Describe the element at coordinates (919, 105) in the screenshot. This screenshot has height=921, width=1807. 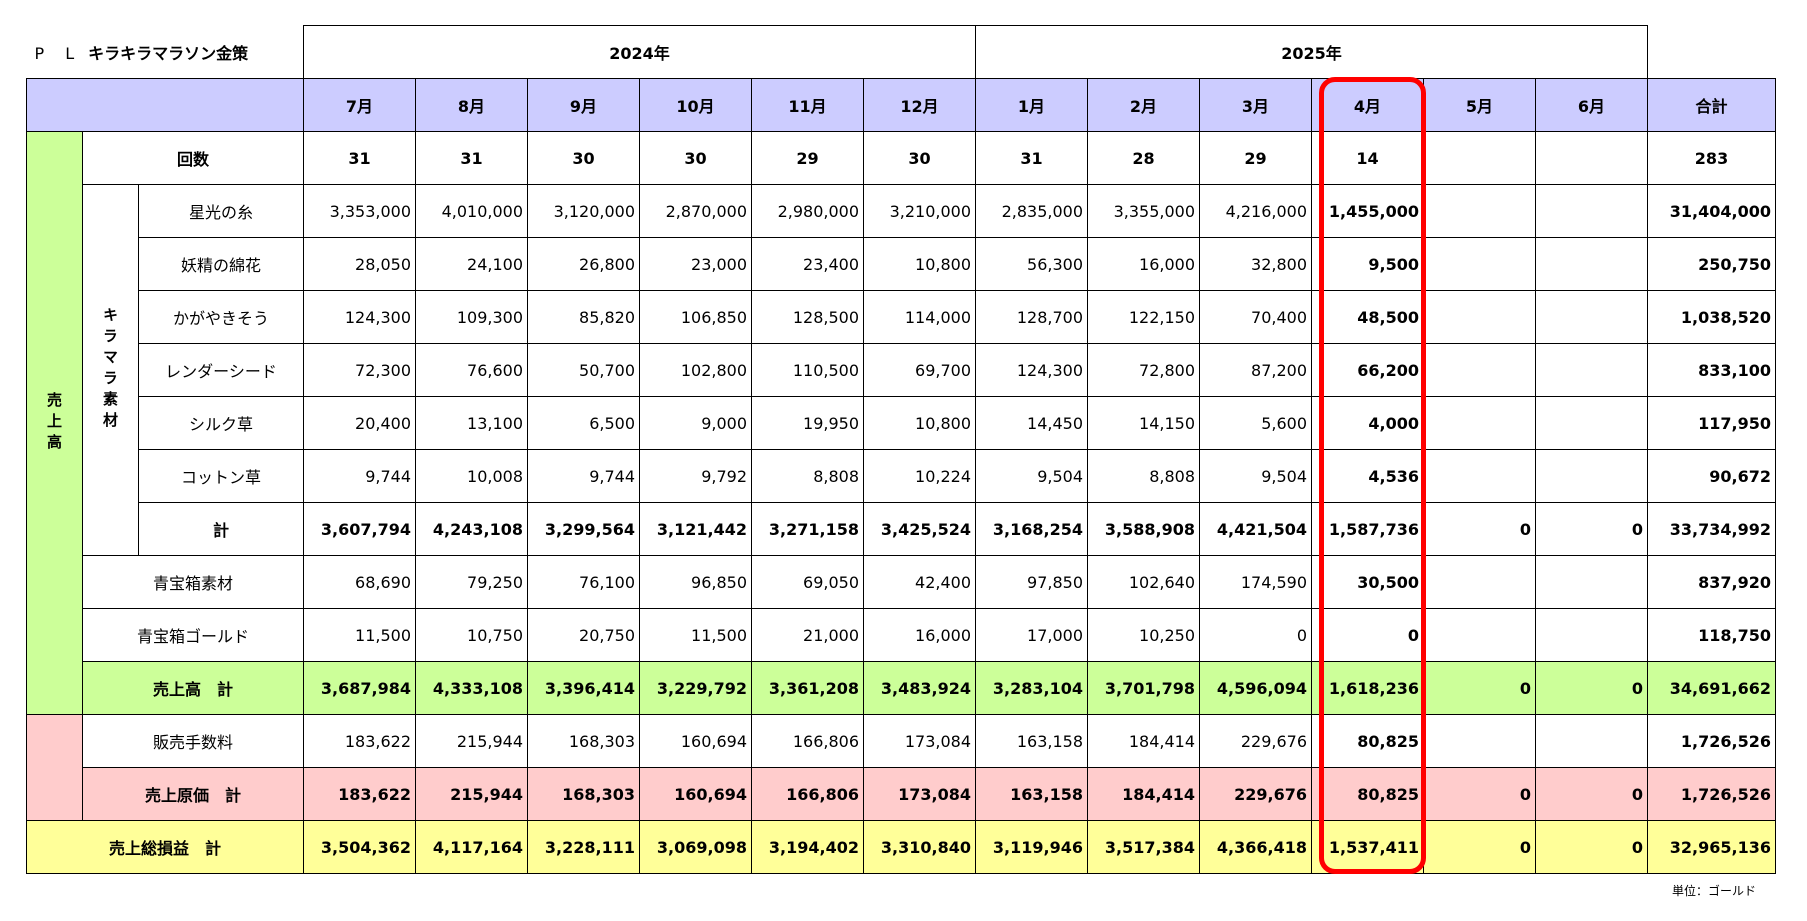
I see `month-header: 12月` at that location.